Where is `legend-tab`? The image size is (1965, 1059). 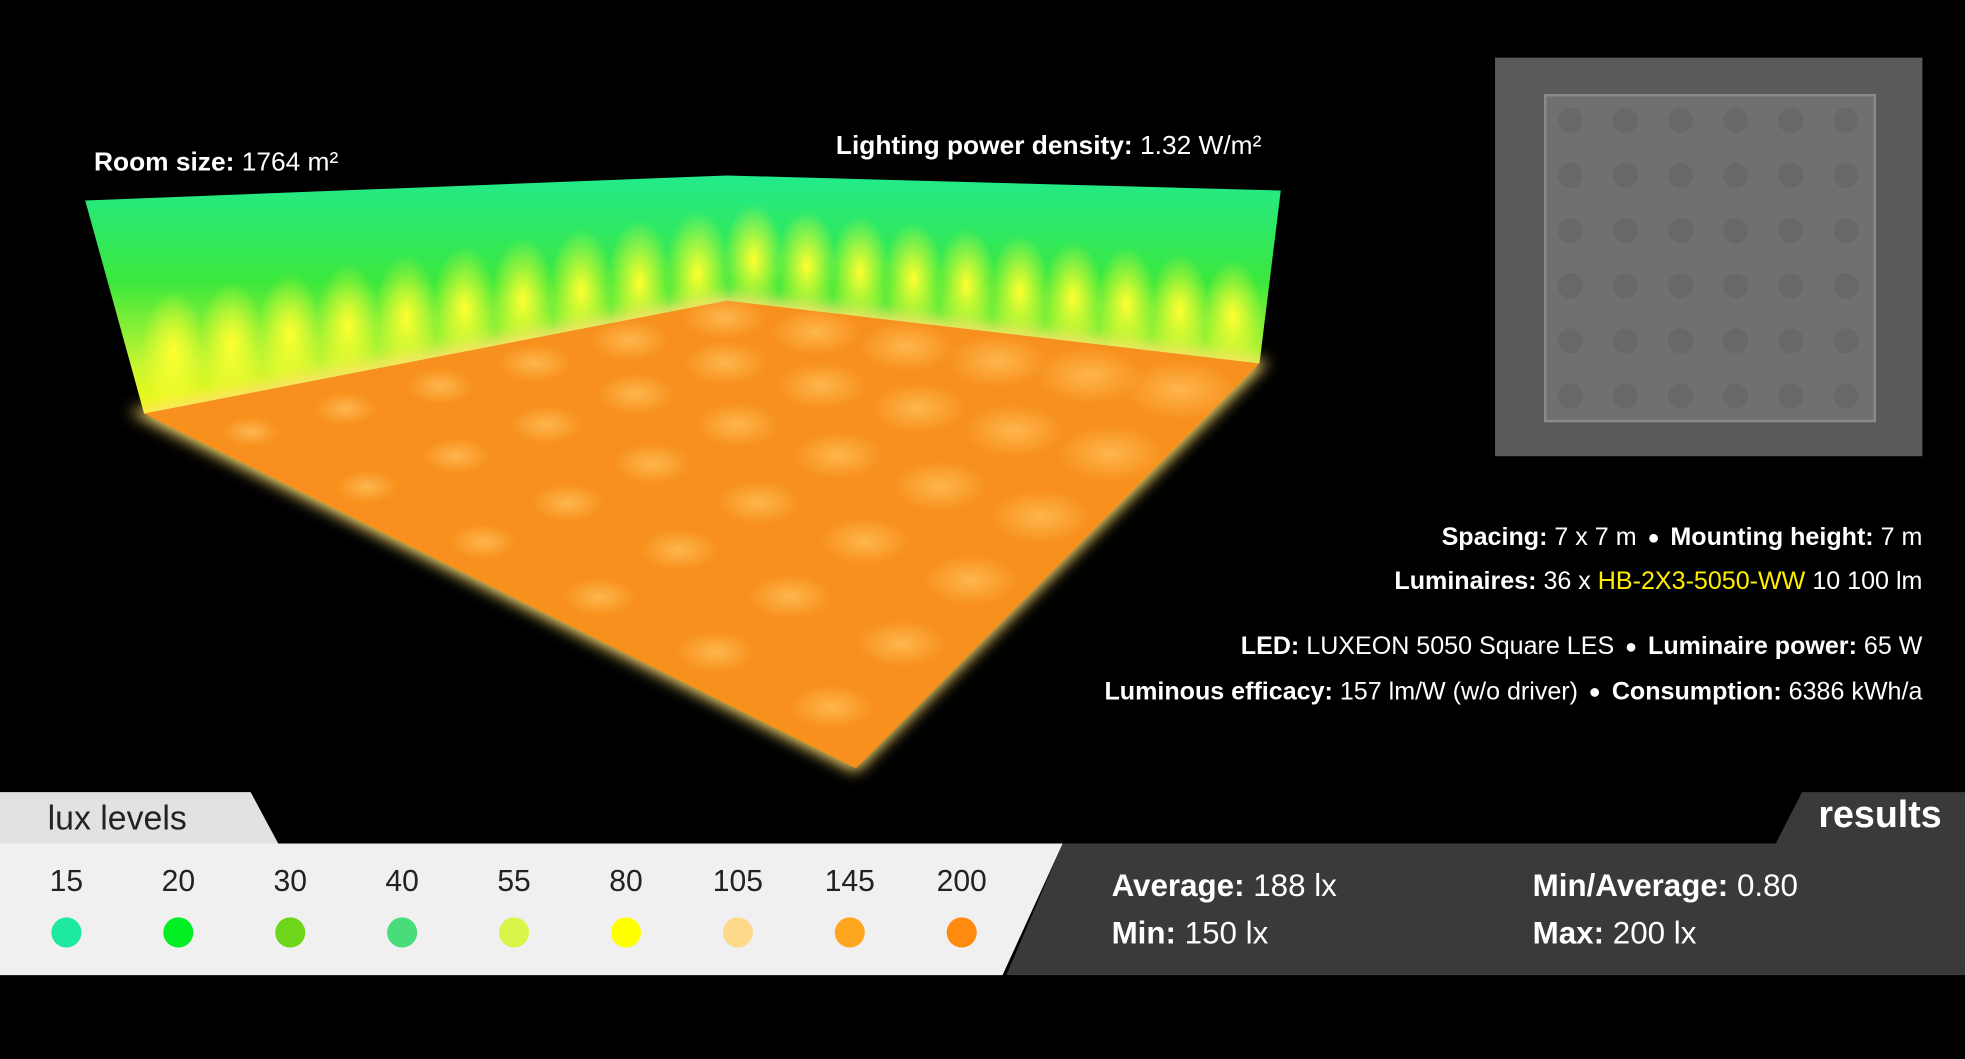 legend-tab is located at coordinates (139, 818).